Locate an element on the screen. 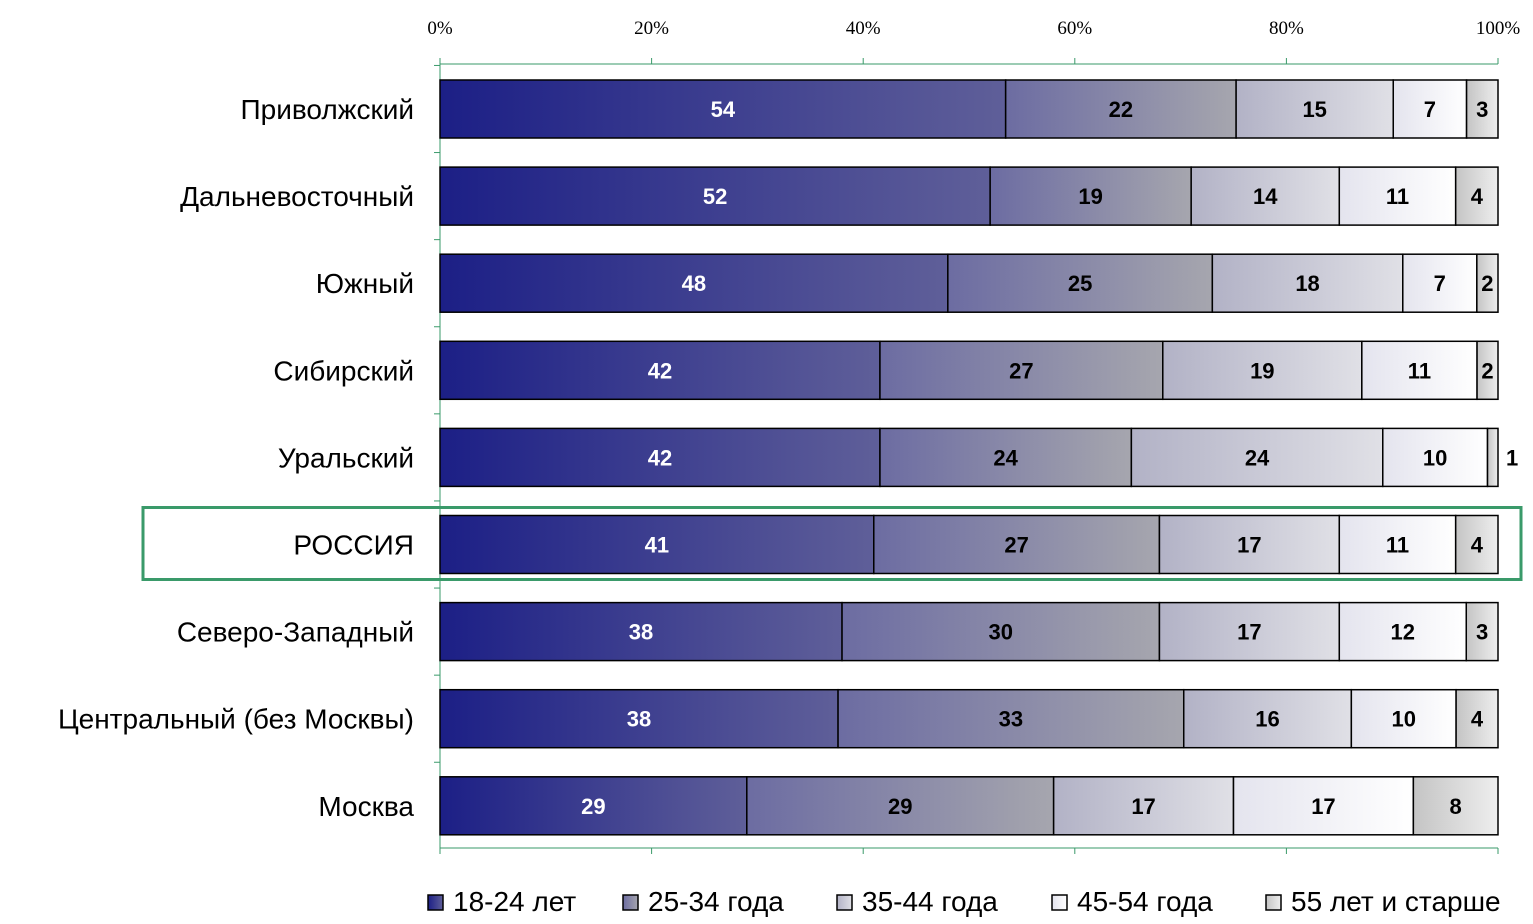 Image resolution: width=1533 pixels, height=924 pixels. x-tick-label: 20% is located at coordinates (651, 28).